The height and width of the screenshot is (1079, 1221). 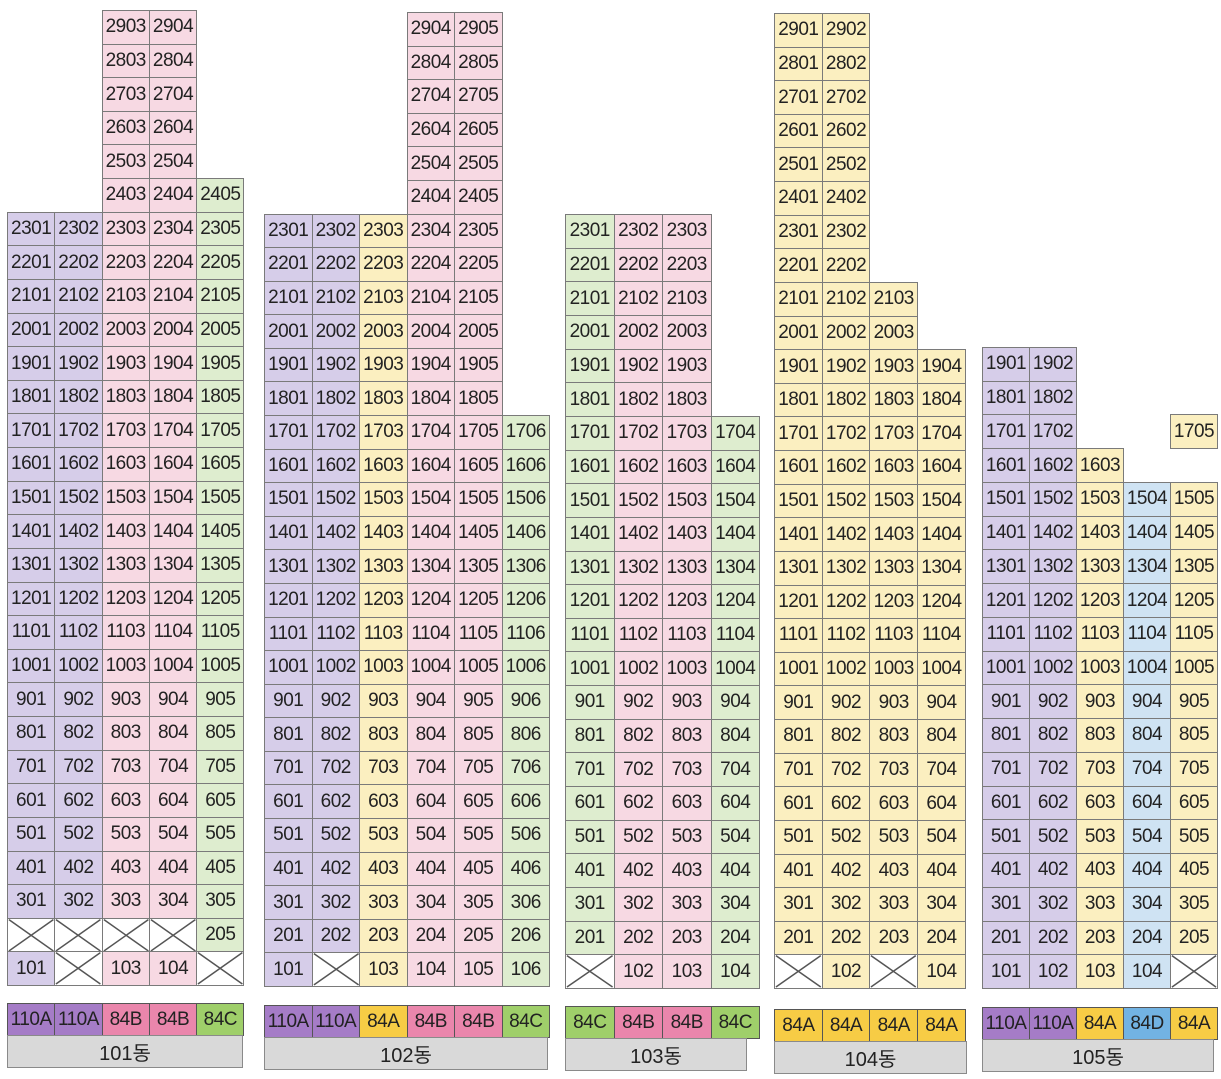 What do you see at coordinates (525, 969) in the screenshot?
I see `unit-cell: 106` at bounding box center [525, 969].